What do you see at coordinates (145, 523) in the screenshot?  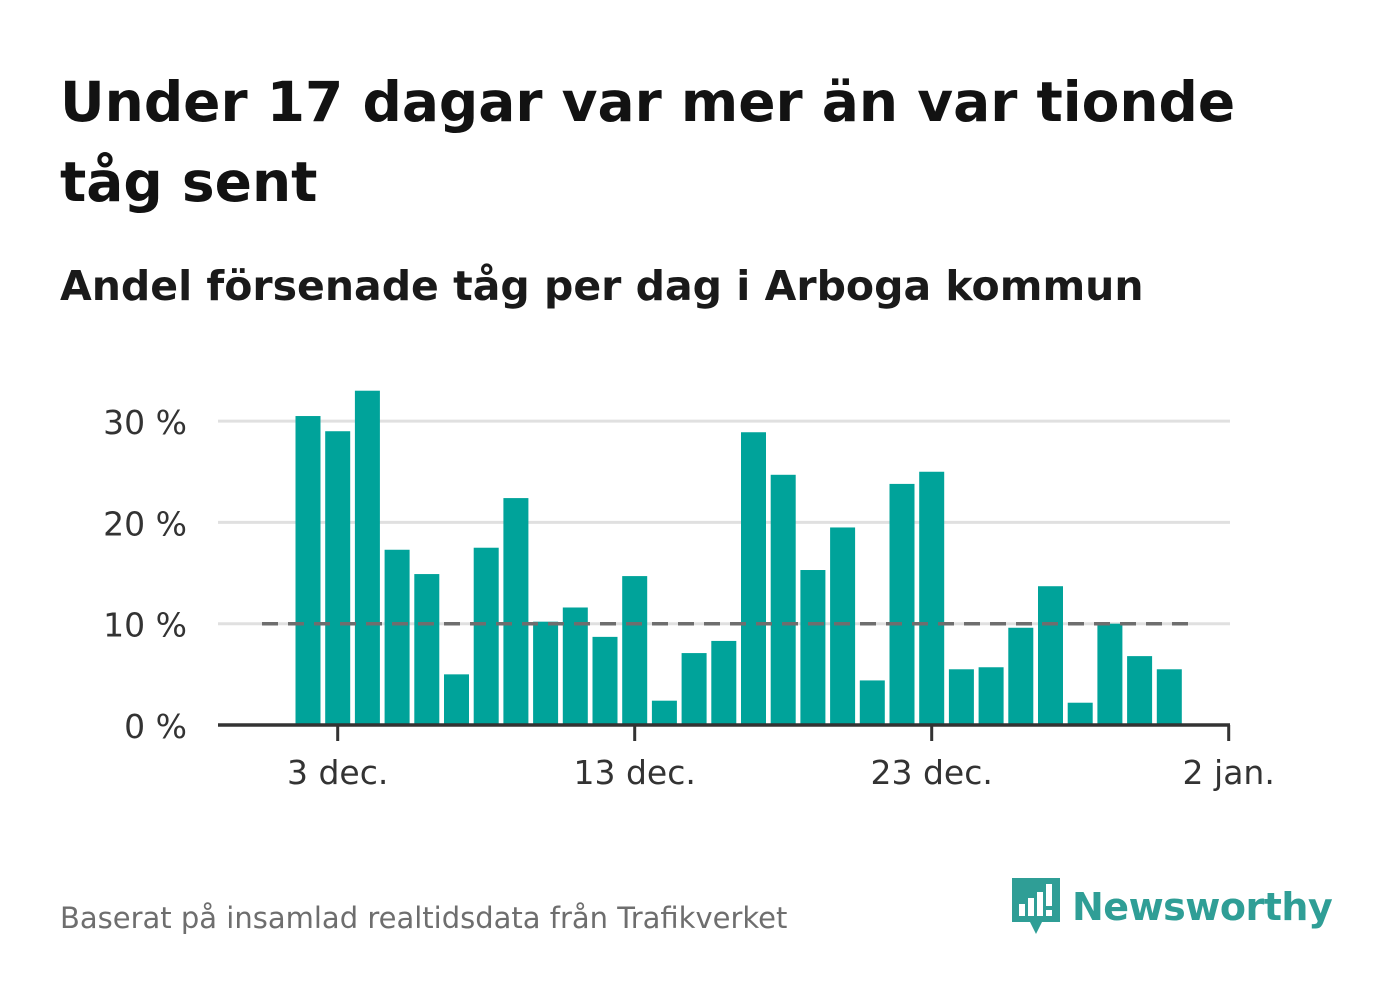 I see `y-tick-label: 20 %` at bounding box center [145, 523].